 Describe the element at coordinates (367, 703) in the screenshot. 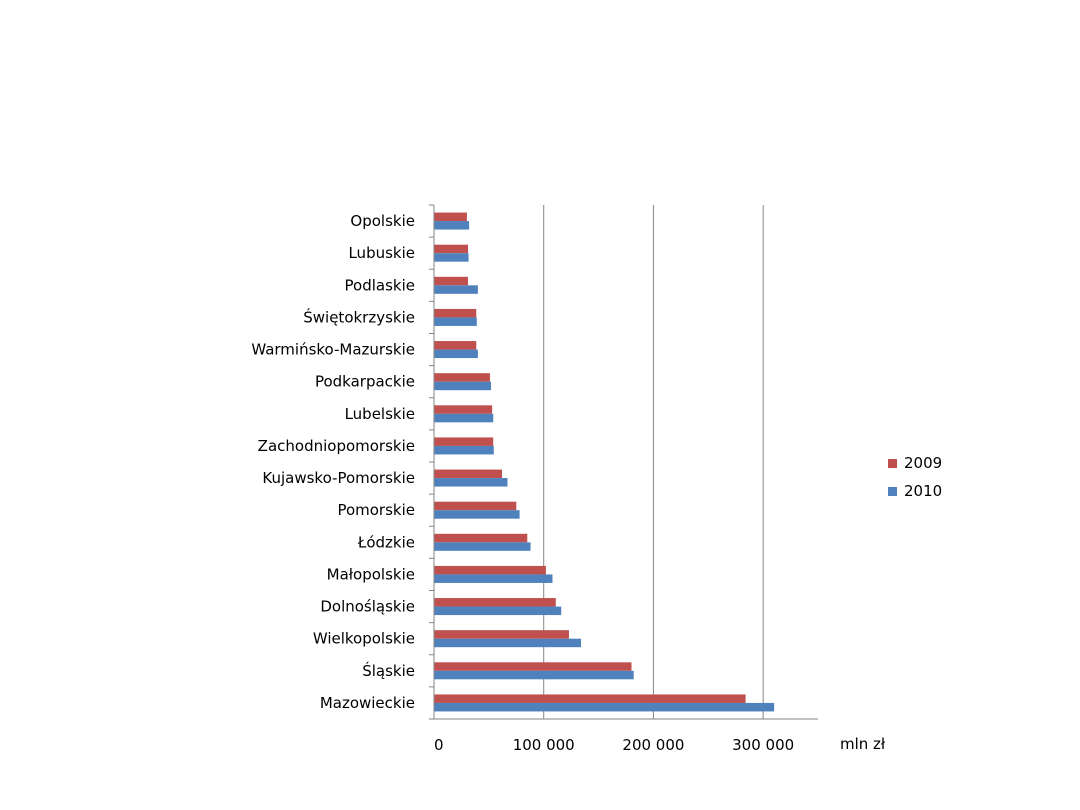

I see `category-label: Mazowieckie` at that location.